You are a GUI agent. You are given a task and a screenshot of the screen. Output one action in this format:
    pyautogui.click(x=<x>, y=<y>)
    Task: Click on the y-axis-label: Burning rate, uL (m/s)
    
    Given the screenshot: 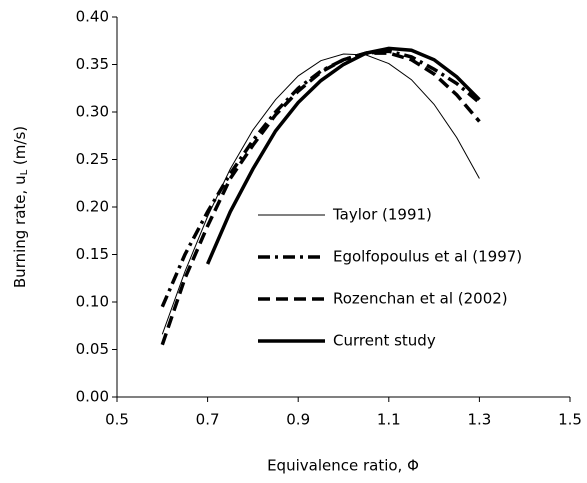 What is the action you would take?
    pyautogui.click(x=21, y=207)
    